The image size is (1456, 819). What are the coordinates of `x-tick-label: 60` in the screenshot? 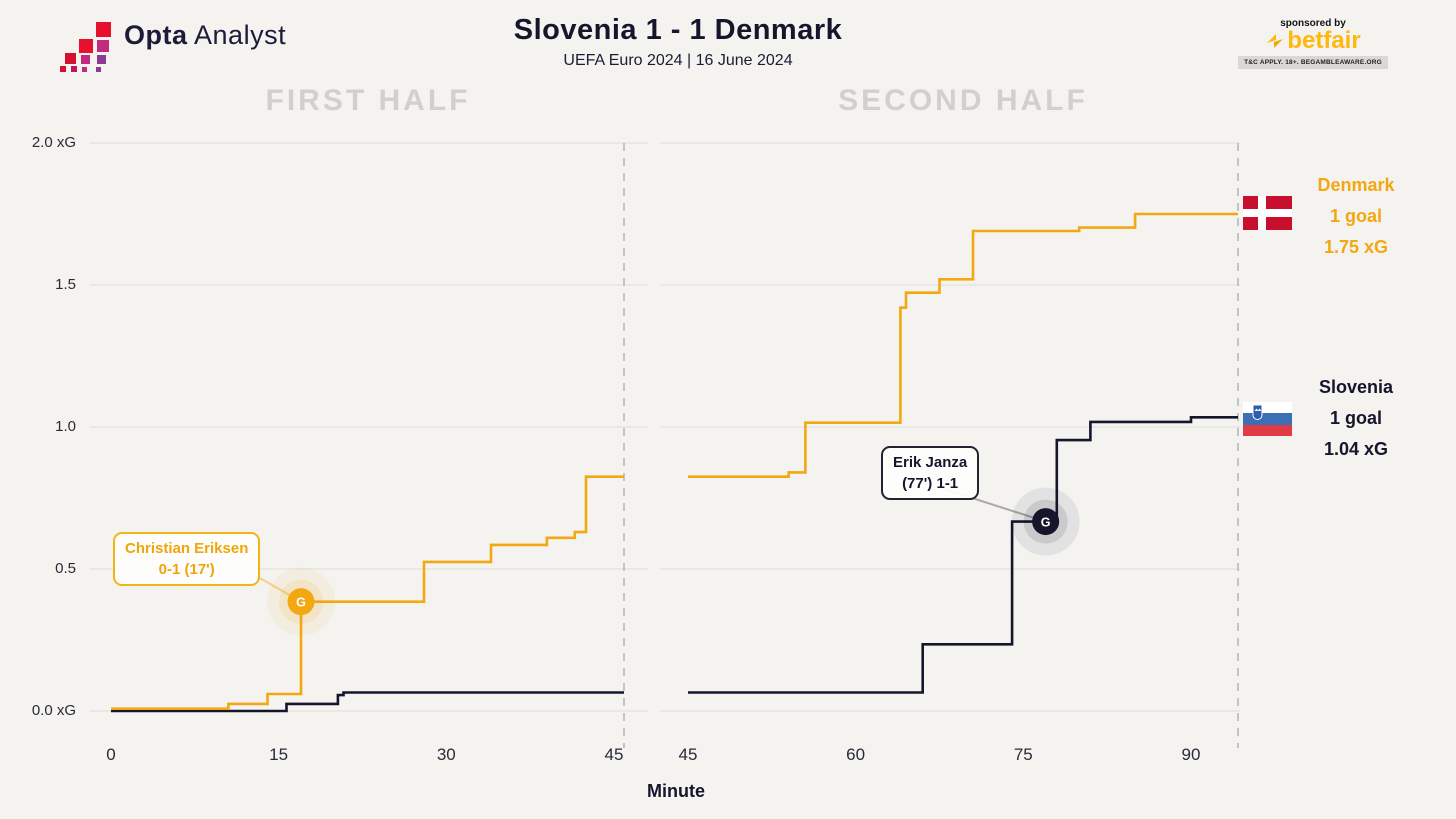 It's located at (856, 754).